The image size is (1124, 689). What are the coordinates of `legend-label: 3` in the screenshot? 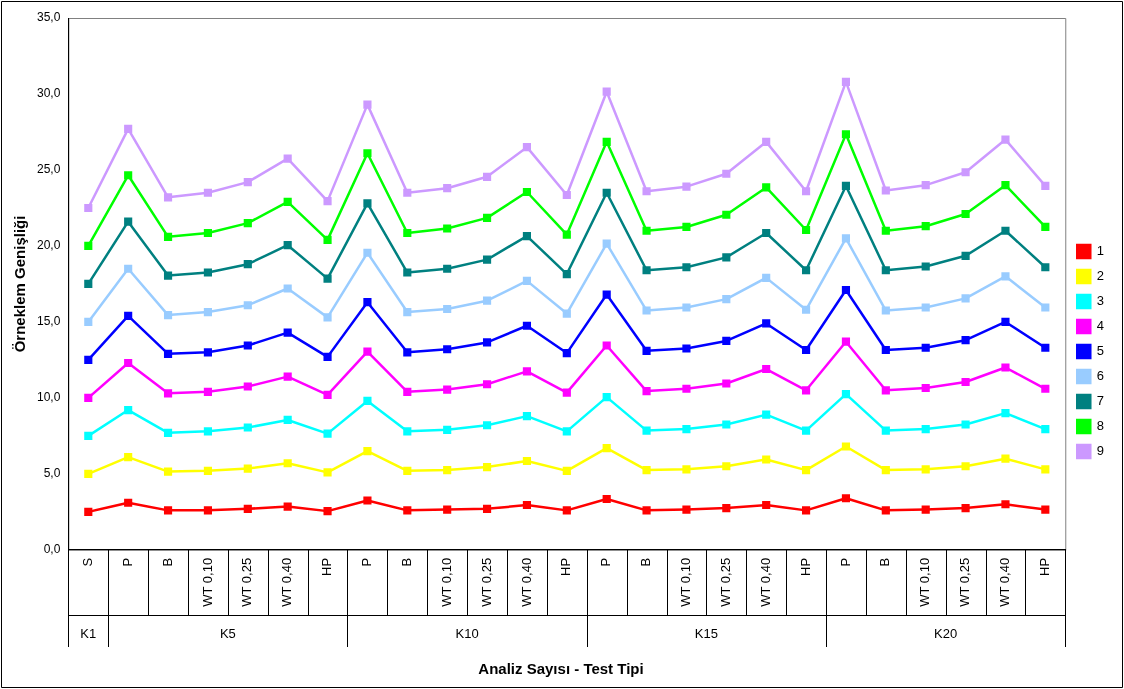 It's located at (1100, 301).